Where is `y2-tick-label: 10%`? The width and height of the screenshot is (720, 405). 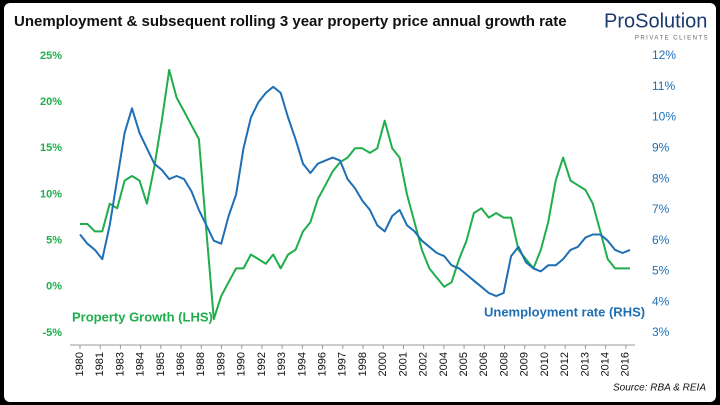 y2-tick-label: 10% is located at coordinates (664, 117).